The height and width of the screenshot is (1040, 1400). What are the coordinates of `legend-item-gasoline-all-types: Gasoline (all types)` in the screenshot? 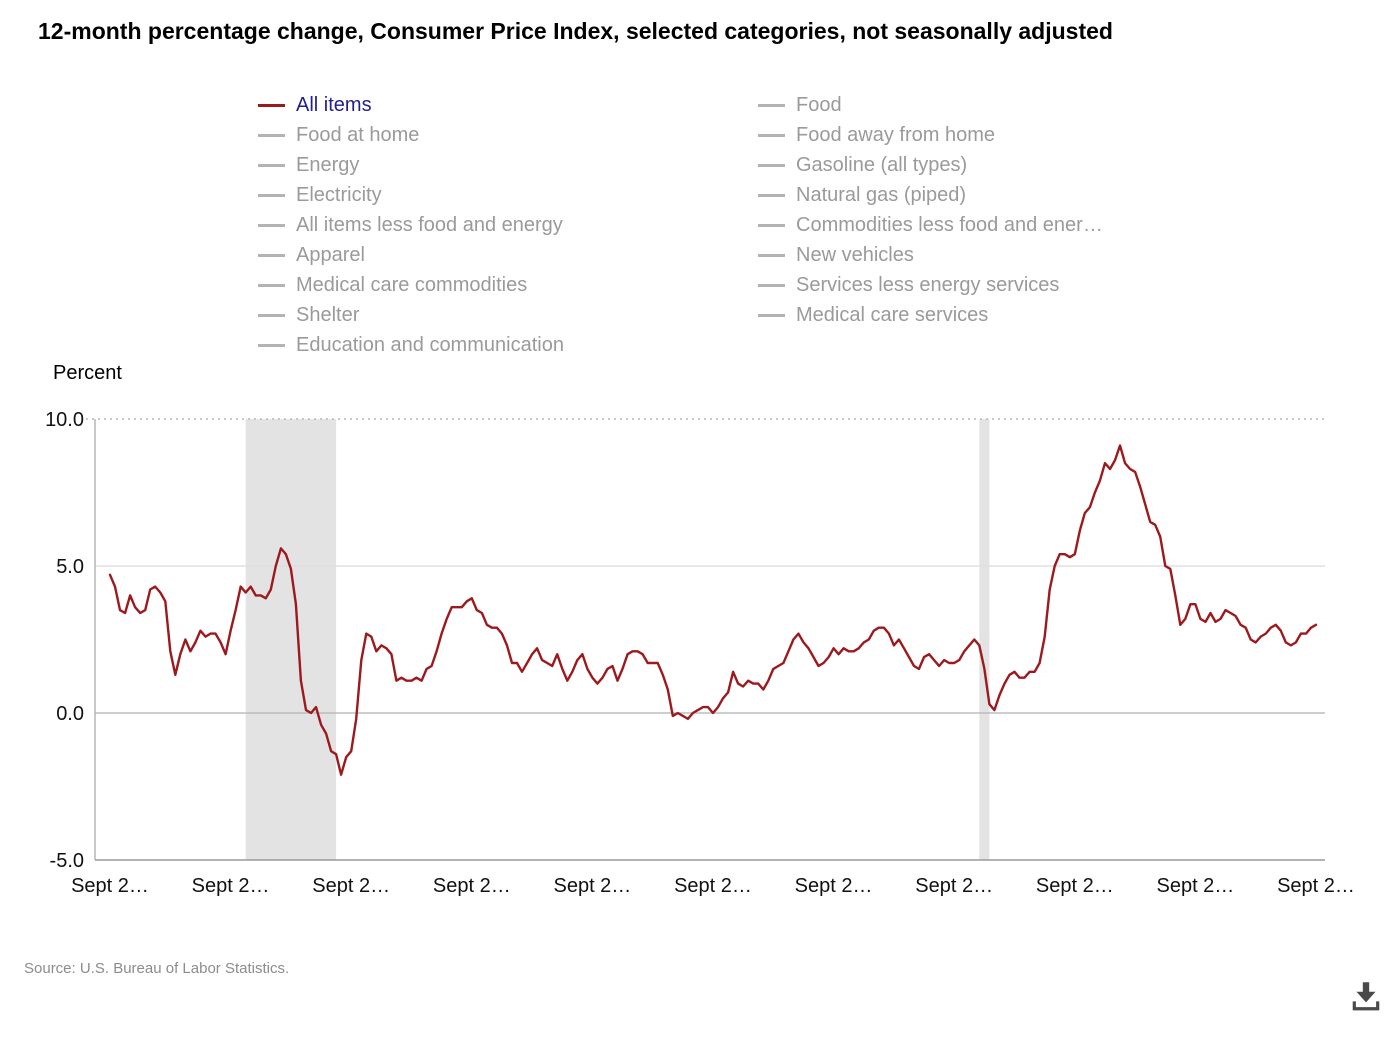 It's located at (930, 165).